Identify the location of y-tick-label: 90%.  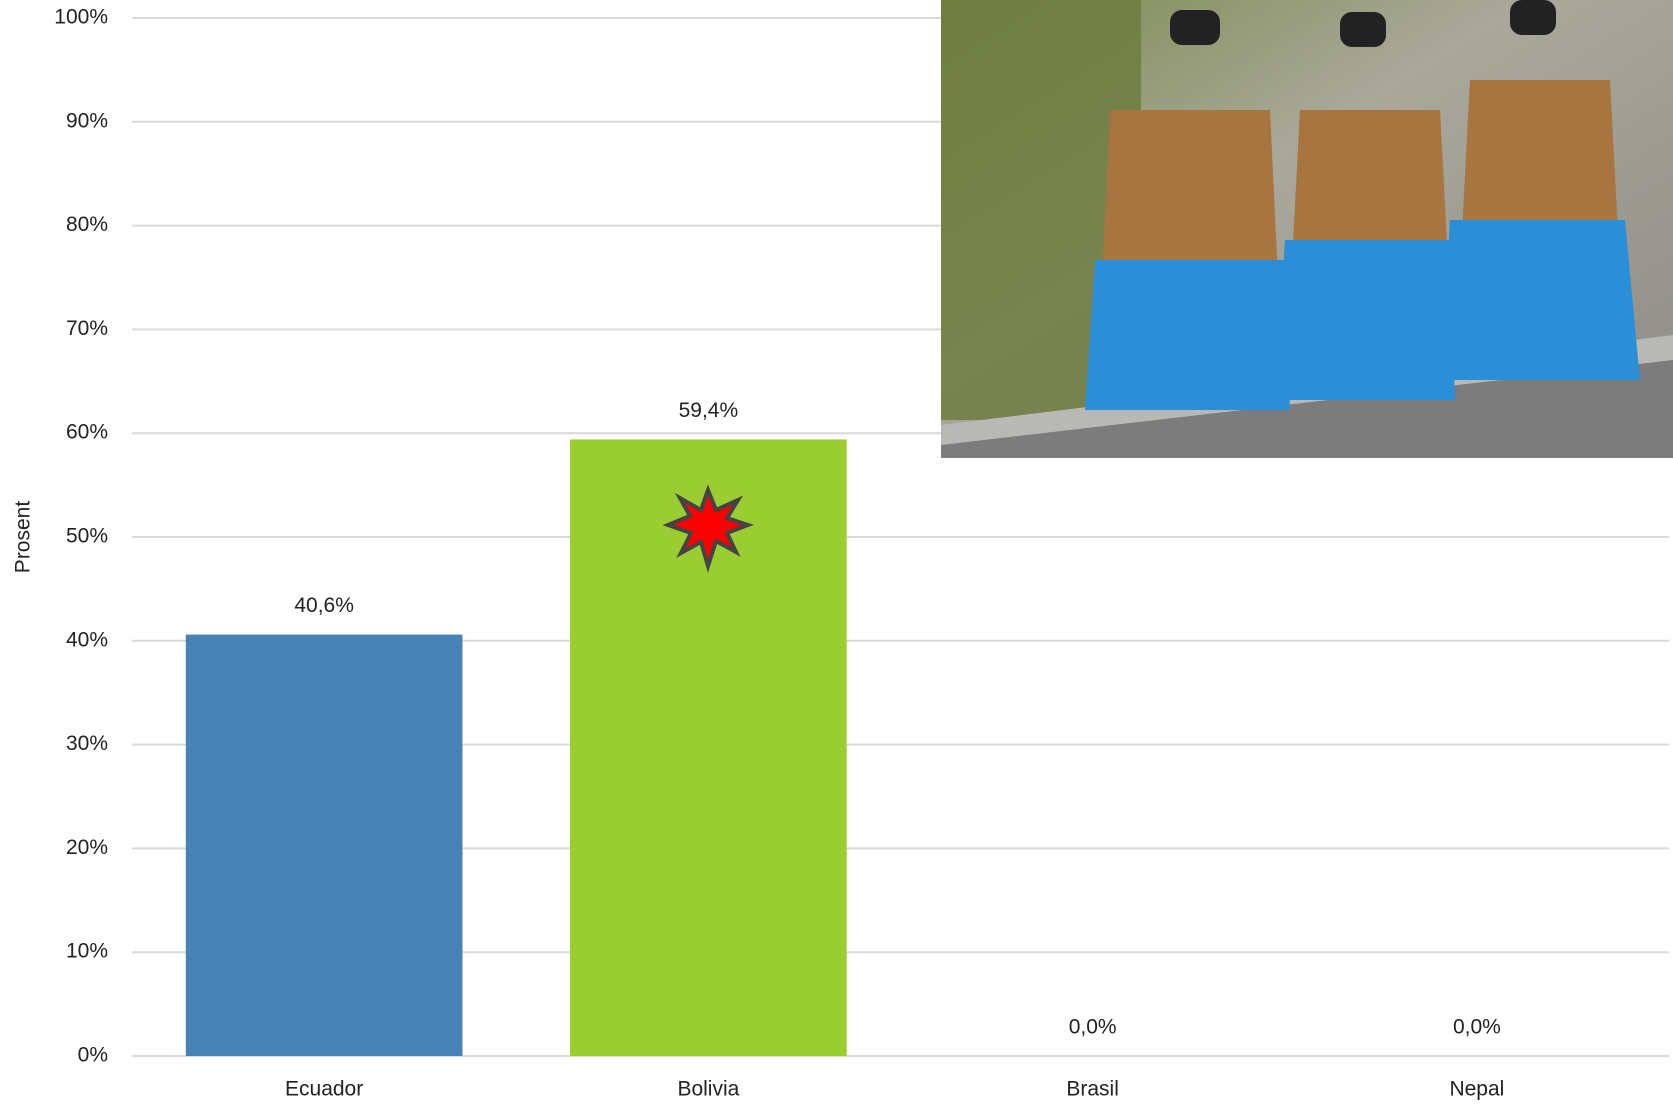
(87, 120).